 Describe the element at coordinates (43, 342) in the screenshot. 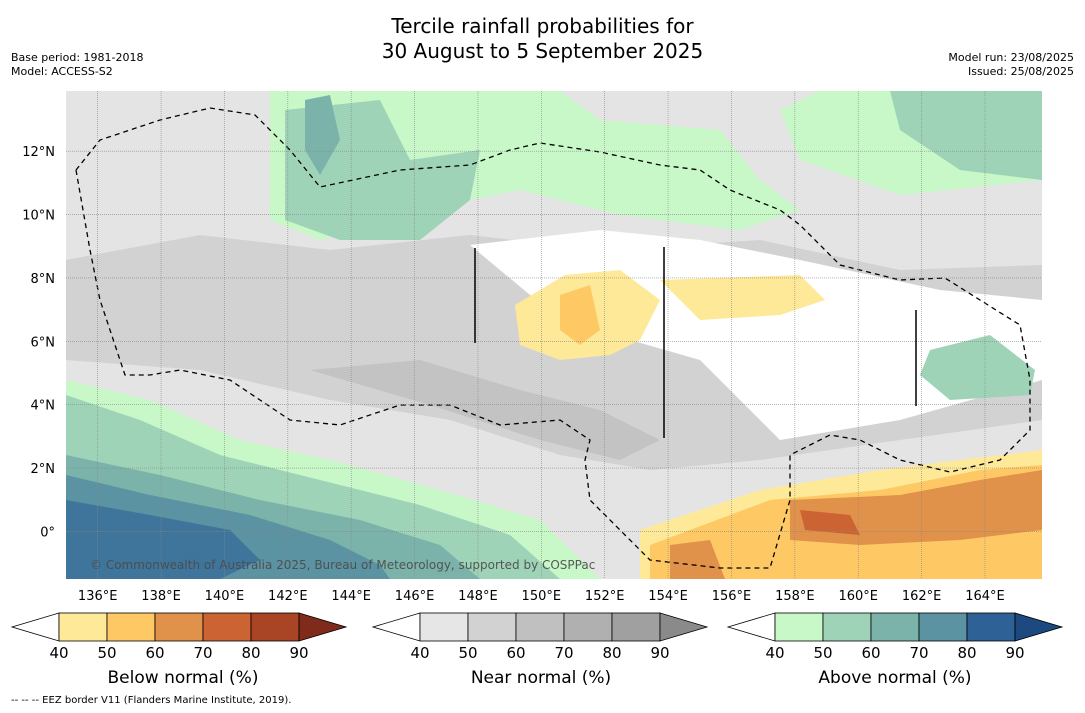

I see `latitude-label: 6°N` at that location.